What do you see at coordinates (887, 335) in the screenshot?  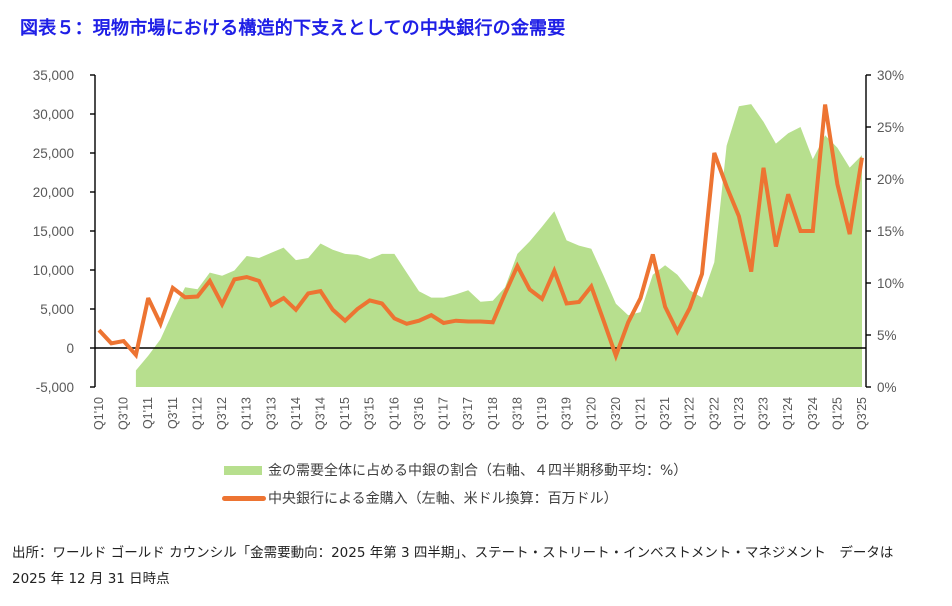 I see `right-tick-label: 5%` at bounding box center [887, 335].